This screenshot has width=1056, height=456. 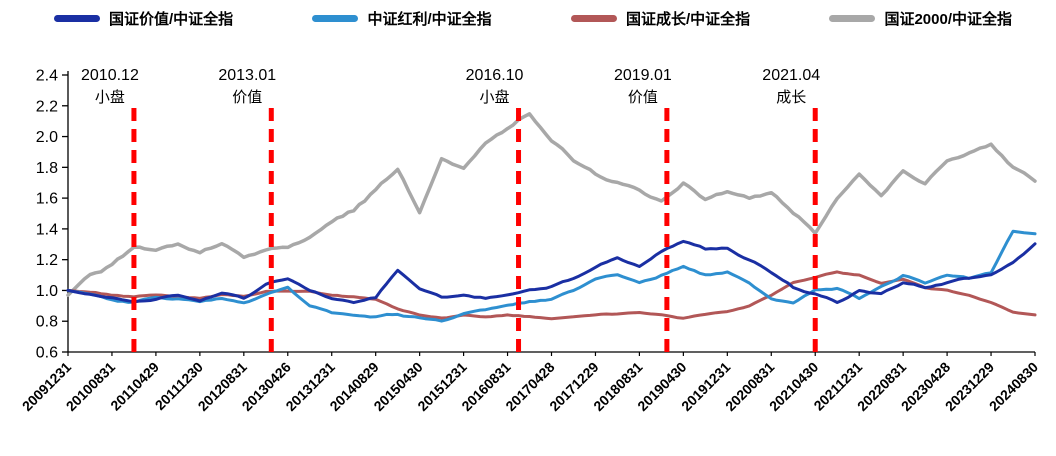 What do you see at coordinates (1014, 387) in the screenshot?
I see `x-tick-label: 20240830` at bounding box center [1014, 387].